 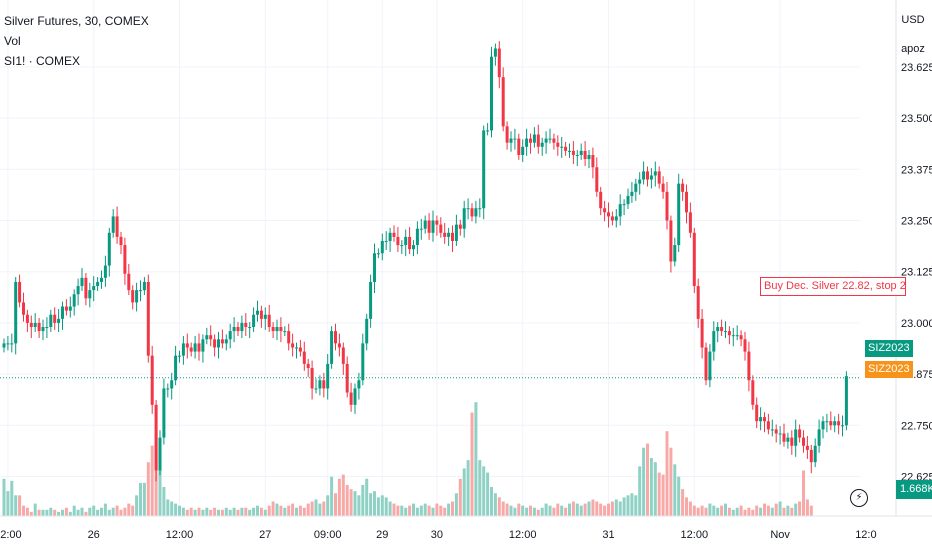 What do you see at coordinates (916, 273) in the screenshot?
I see `y-tick-label: 23.125` at bounding box center [916, 273].